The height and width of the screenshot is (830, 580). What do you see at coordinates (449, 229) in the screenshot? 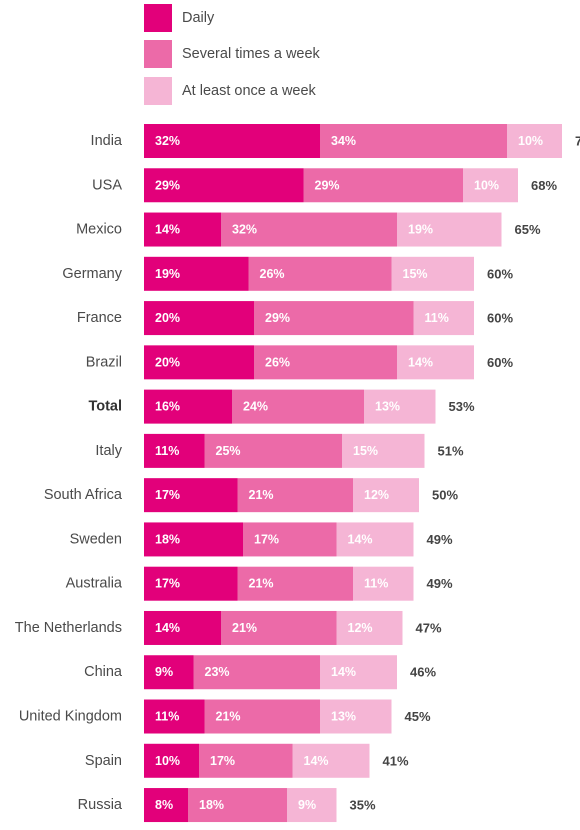
I see `bar-mexico-at-least-once-a-week` at bounding box center [449, 229].